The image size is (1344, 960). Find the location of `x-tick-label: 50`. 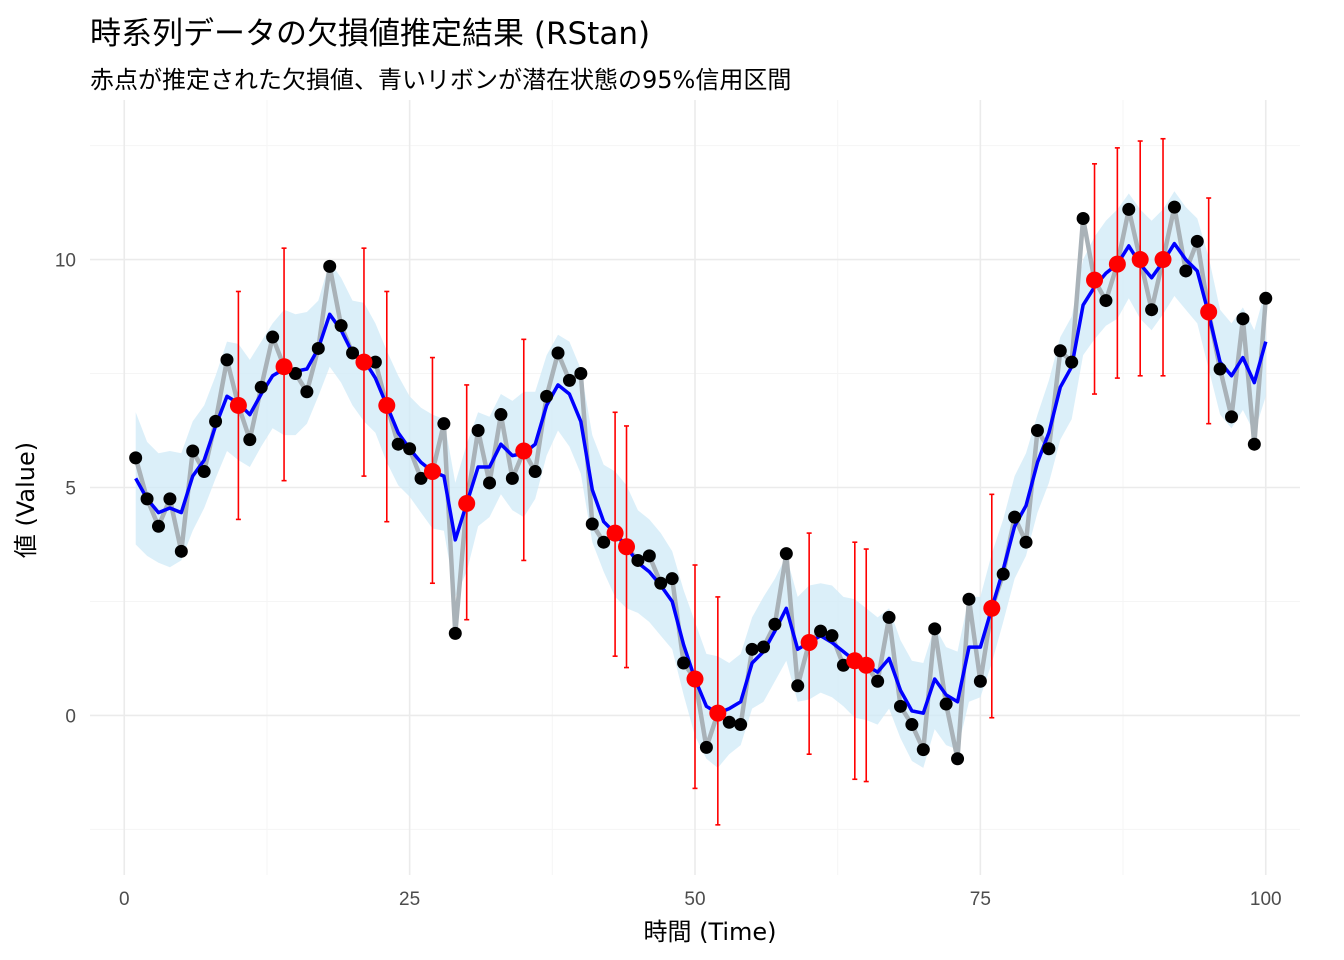

x-tick-label: 50 is located at coordinates (694, 899).